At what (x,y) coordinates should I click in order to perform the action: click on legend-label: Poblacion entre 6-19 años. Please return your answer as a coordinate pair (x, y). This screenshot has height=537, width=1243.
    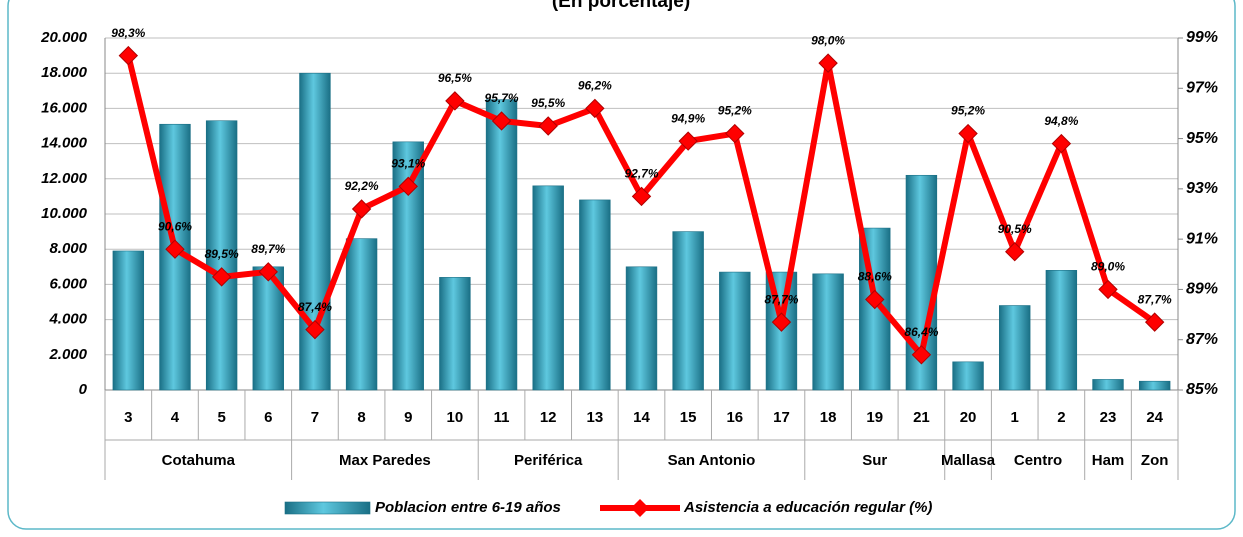
    Looking at the image, I should click on (468, 507).